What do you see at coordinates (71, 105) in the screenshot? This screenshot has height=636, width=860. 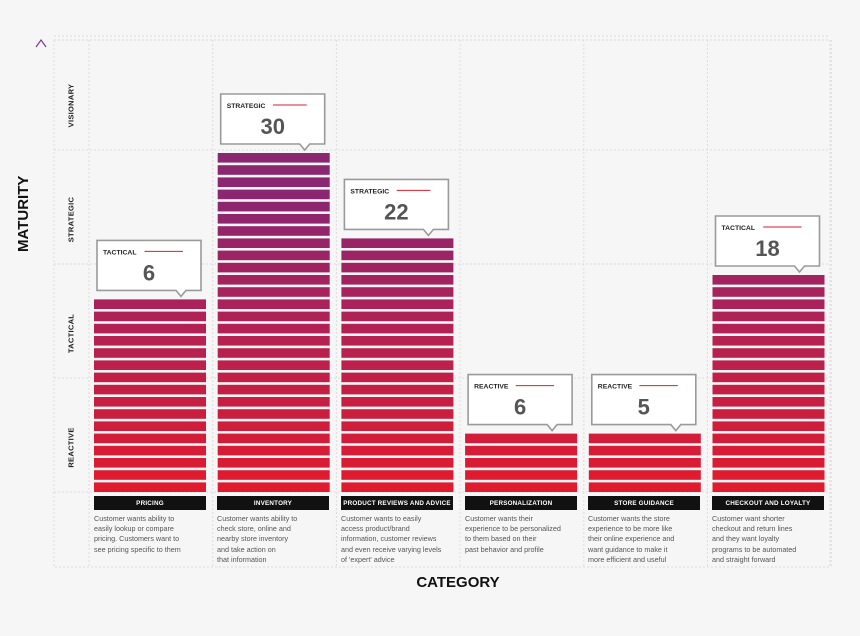 I see `y-level-label: VISIONARY` at bounding box center [71, 105].